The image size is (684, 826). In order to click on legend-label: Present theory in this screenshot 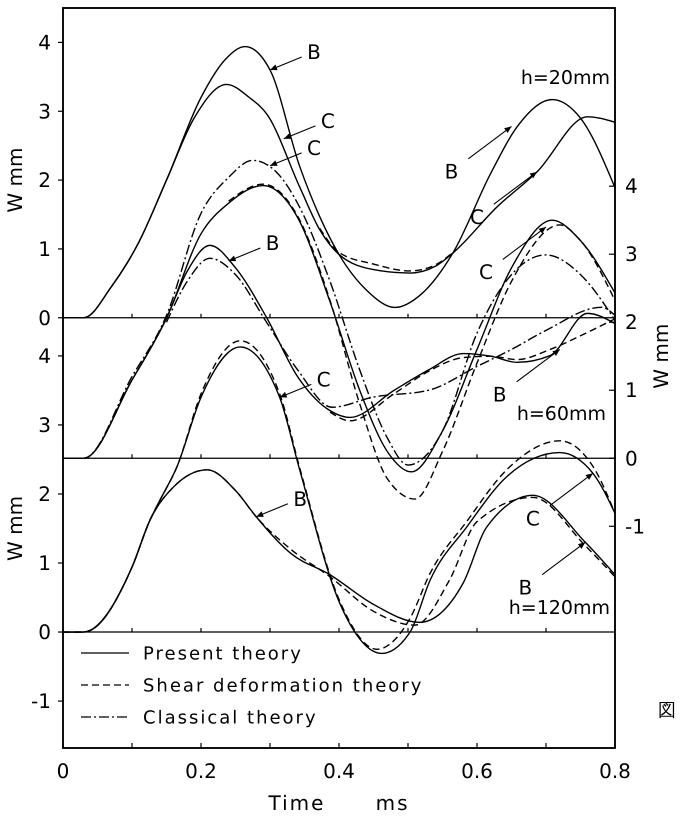, I will do `click(223, 653)`.